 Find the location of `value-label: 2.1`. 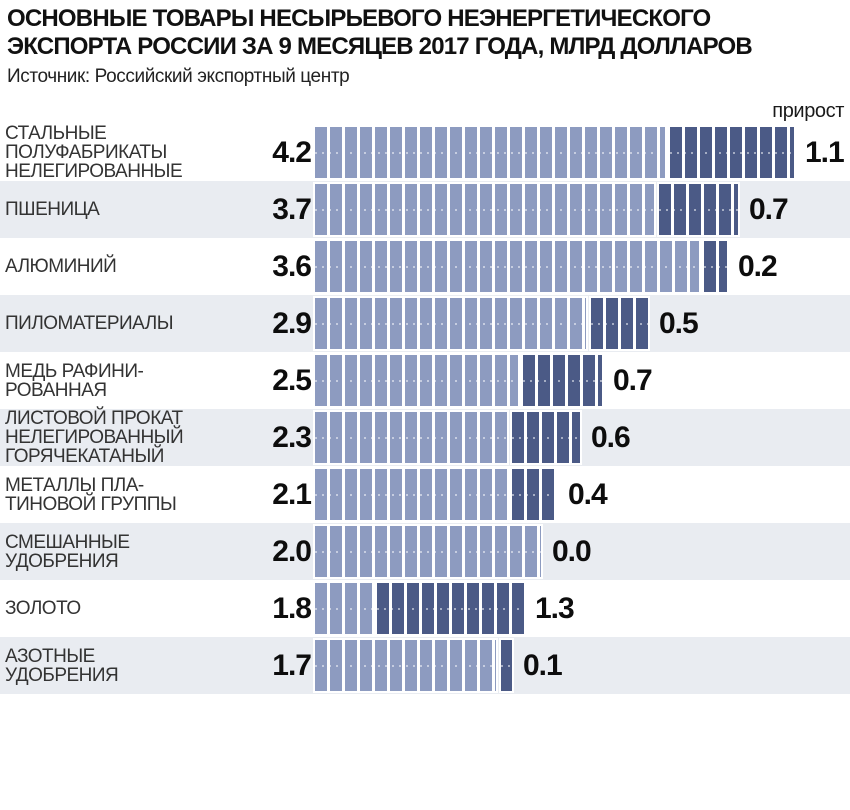

value-label: 2.1 is located at coordinates (292, 494).